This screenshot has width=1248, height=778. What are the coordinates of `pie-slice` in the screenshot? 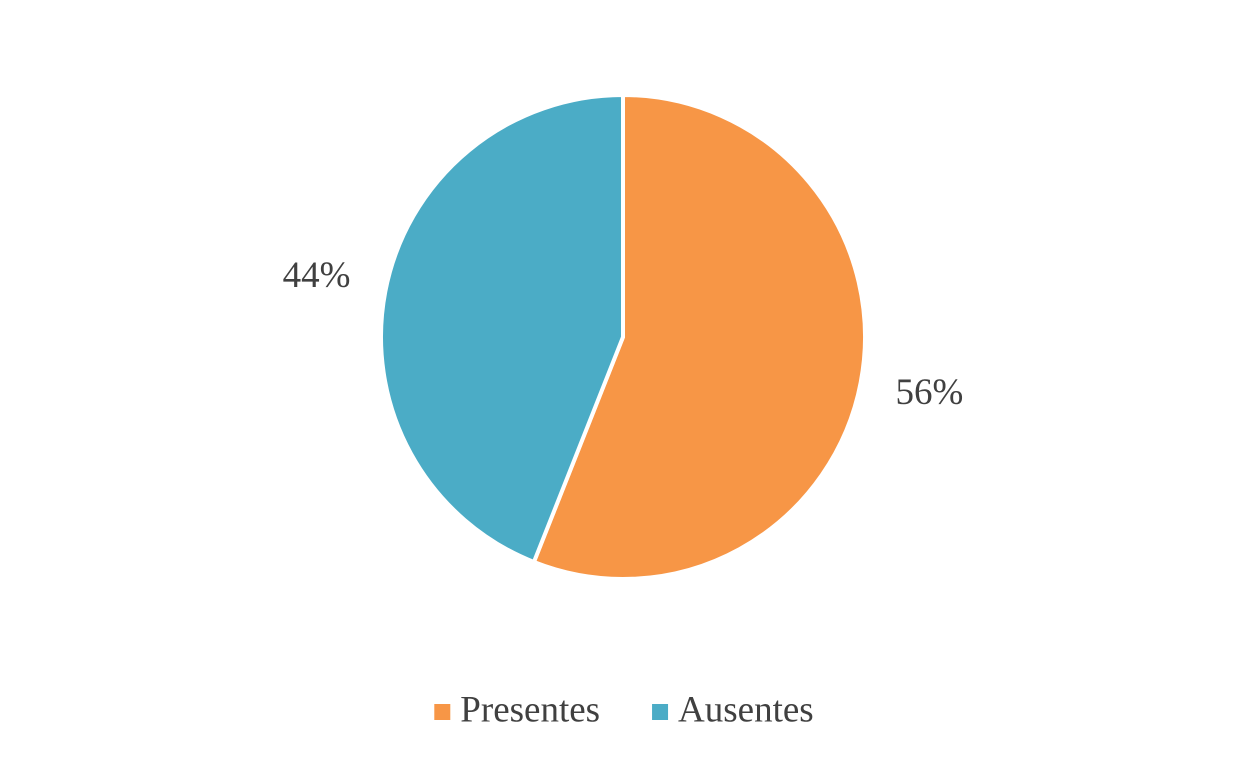 It's located at (502, 329).